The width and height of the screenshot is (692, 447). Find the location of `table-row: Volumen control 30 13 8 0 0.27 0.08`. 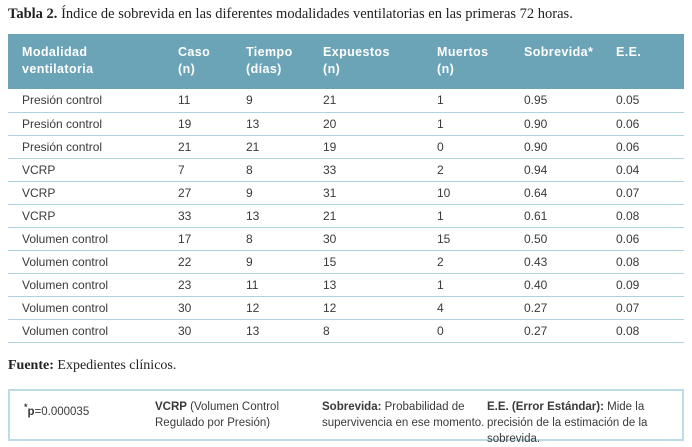

table-row: Volumen control 30 13 8 0 0.27 0.08 is located at coordinates (346, 331).